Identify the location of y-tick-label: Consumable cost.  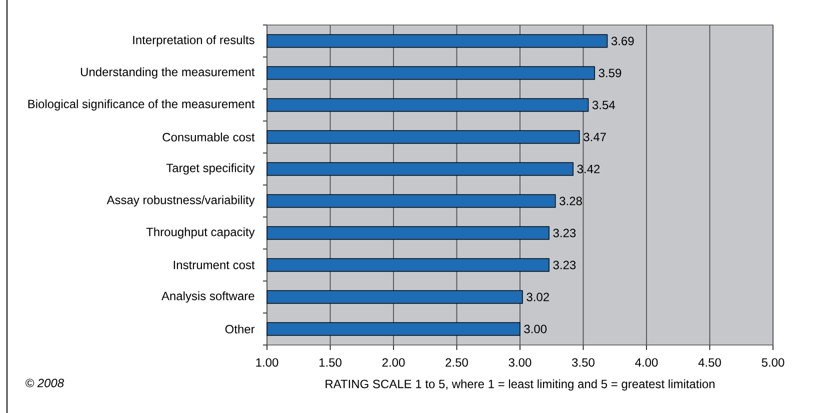
(208, 137).